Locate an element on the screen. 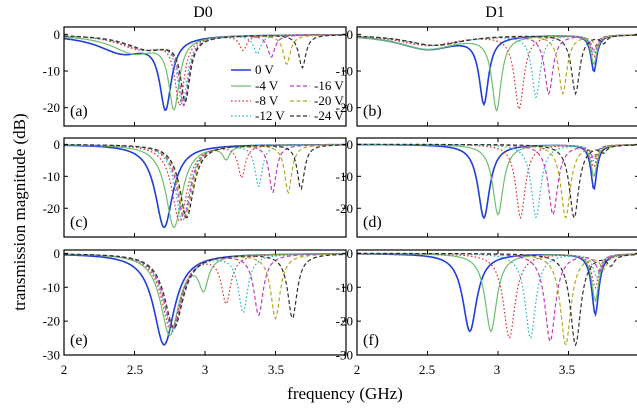  panel-label-b: (b) is located at coordinates (372, 111).